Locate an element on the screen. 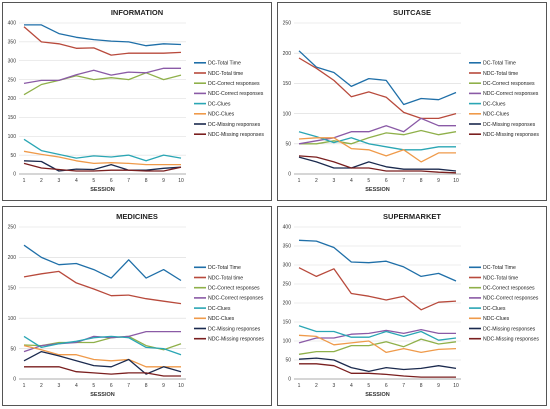 The width and height of the screenshot is (550, 409). chart-title: MEDICINES is located at coordinates (137, 216).